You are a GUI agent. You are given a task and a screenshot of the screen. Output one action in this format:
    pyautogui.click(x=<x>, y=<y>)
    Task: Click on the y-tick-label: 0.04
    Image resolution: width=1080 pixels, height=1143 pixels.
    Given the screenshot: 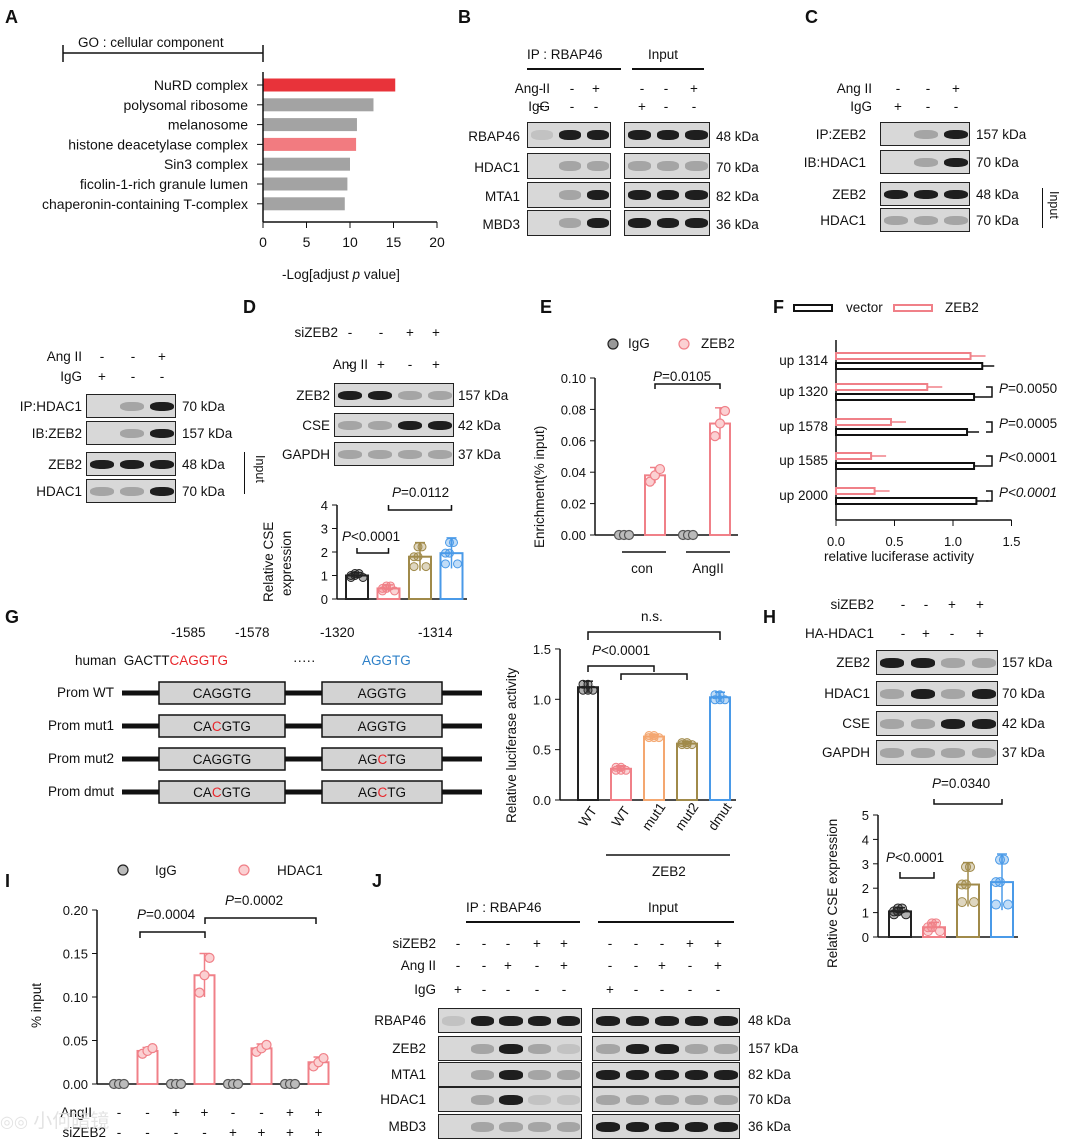 What is the action you would take?
    pyautogui.click(x=573, y=472)
    